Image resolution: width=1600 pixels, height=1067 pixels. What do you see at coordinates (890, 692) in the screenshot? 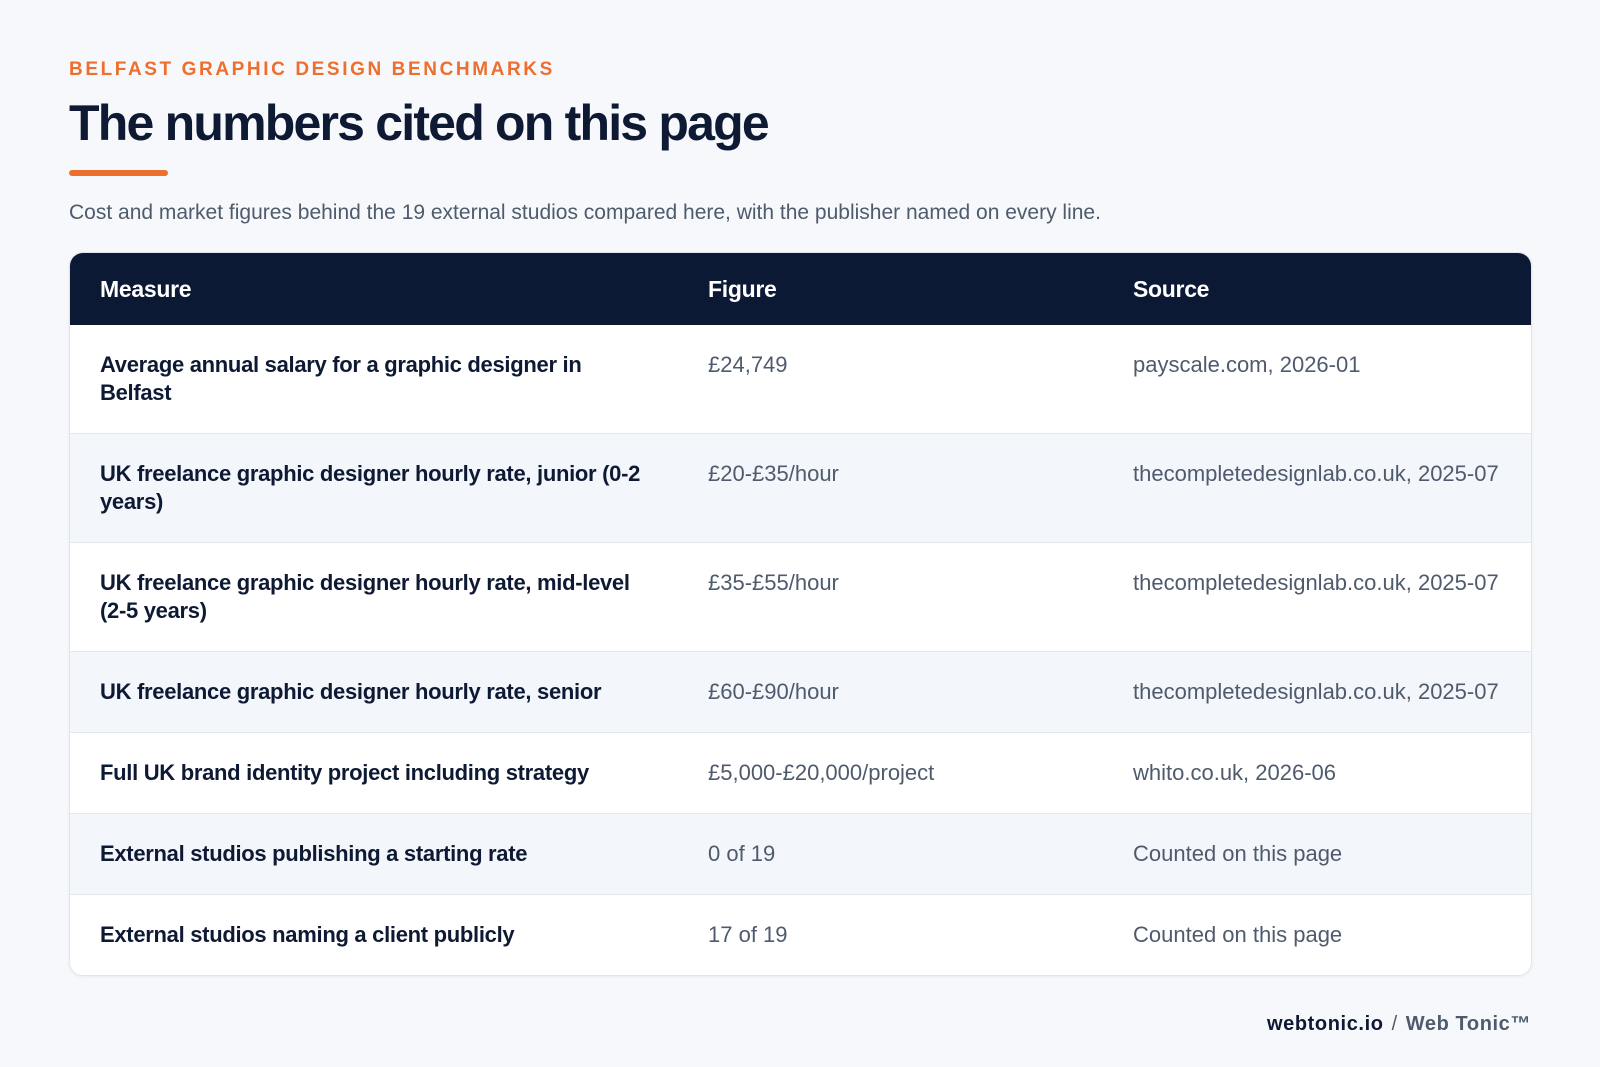
I see `cell-figure: £60-£90/hour` at bounding box center [890, 692].